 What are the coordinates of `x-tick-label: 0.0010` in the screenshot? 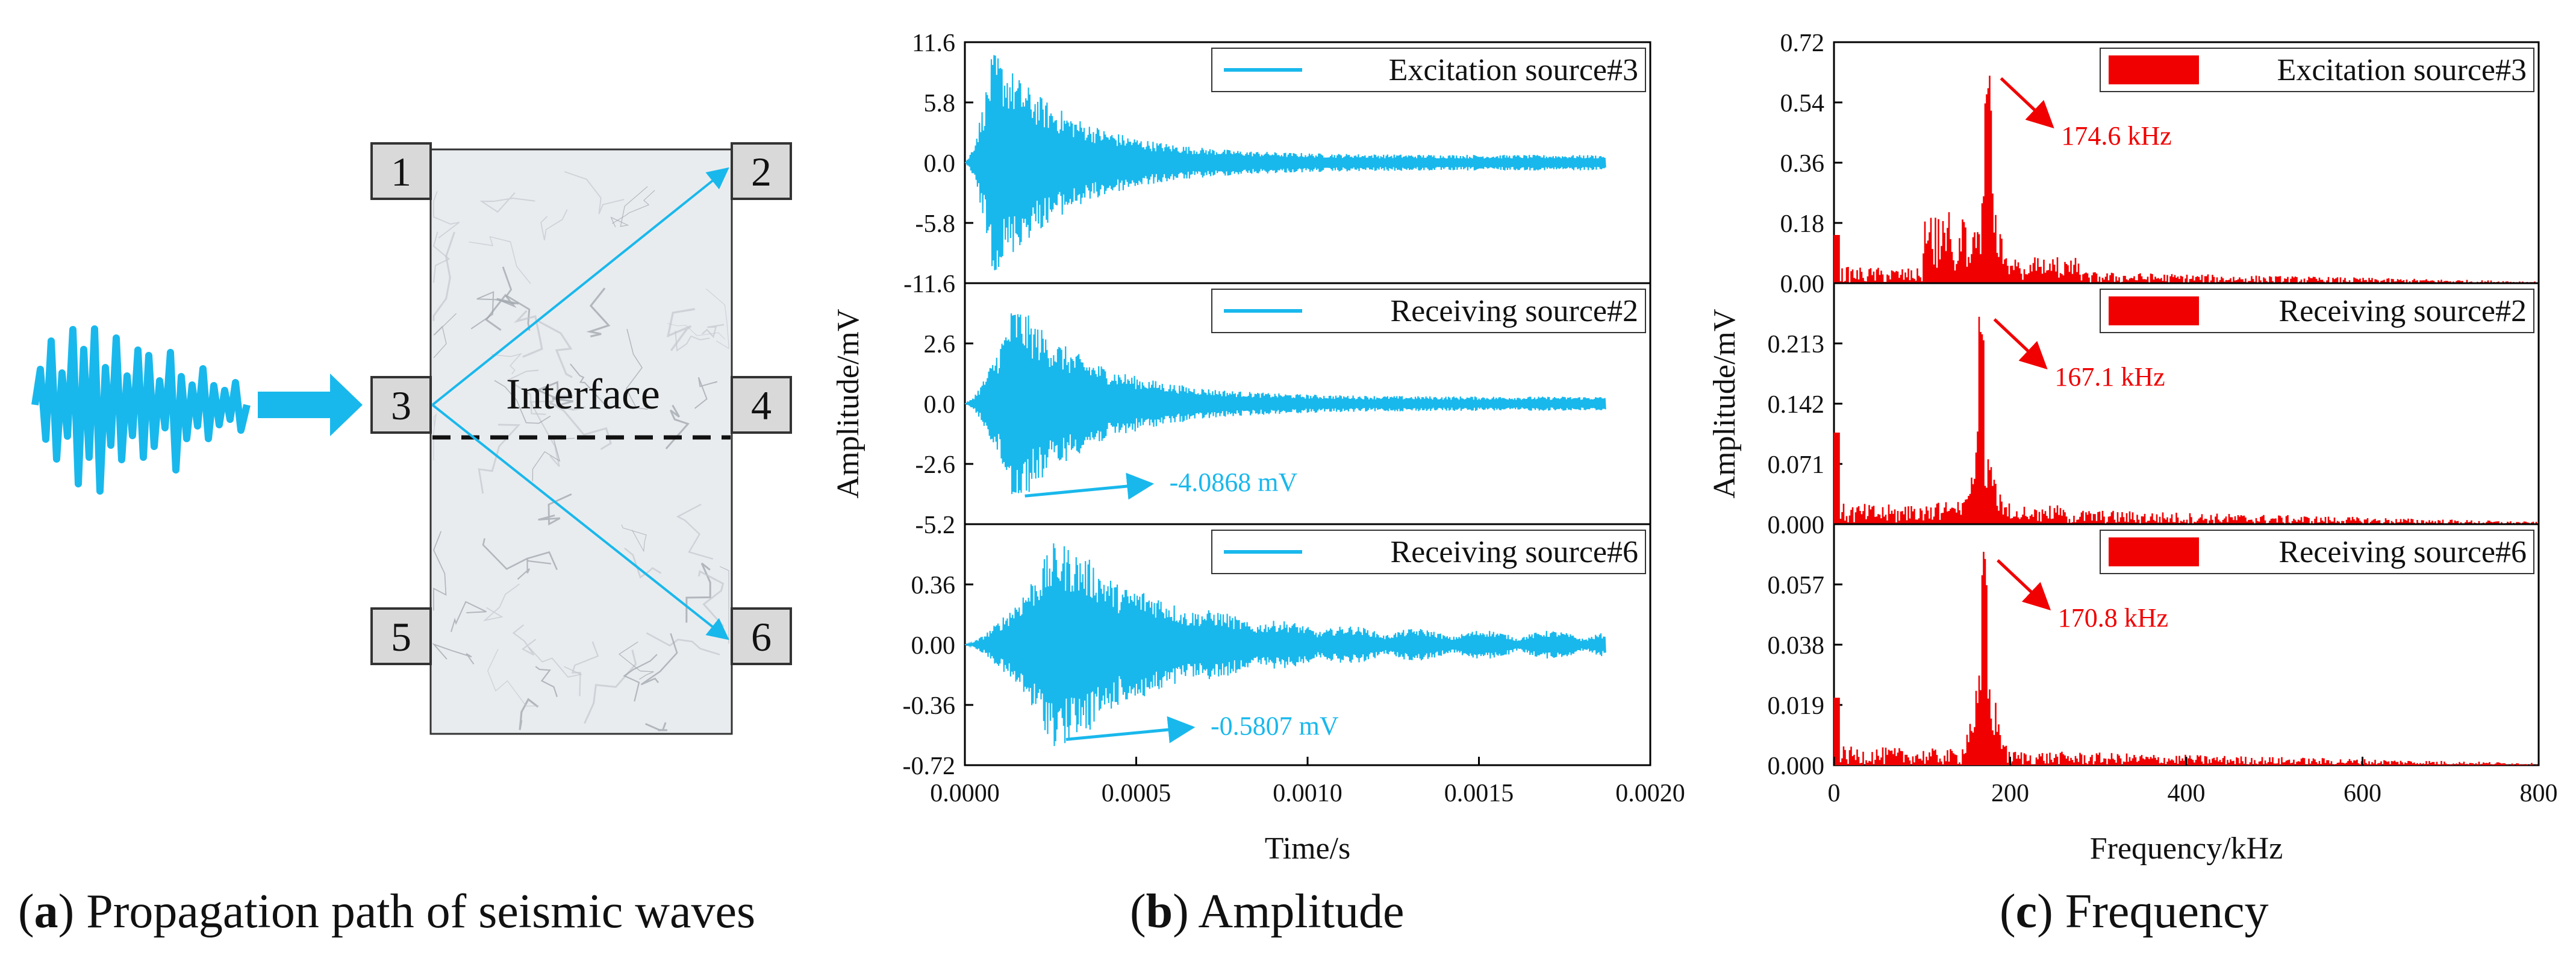 It's located at (1308, 794).